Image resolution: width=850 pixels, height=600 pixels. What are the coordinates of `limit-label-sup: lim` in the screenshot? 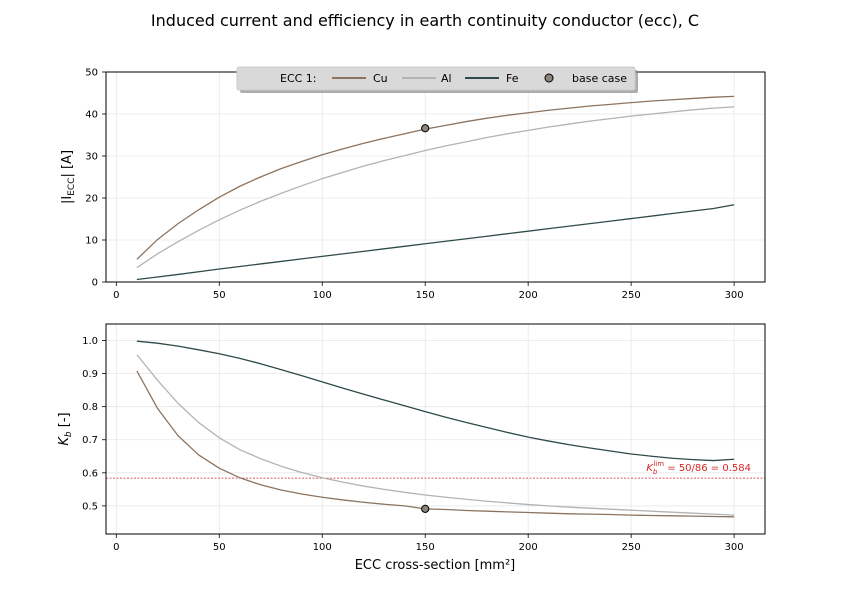 It's located at (658, 464).